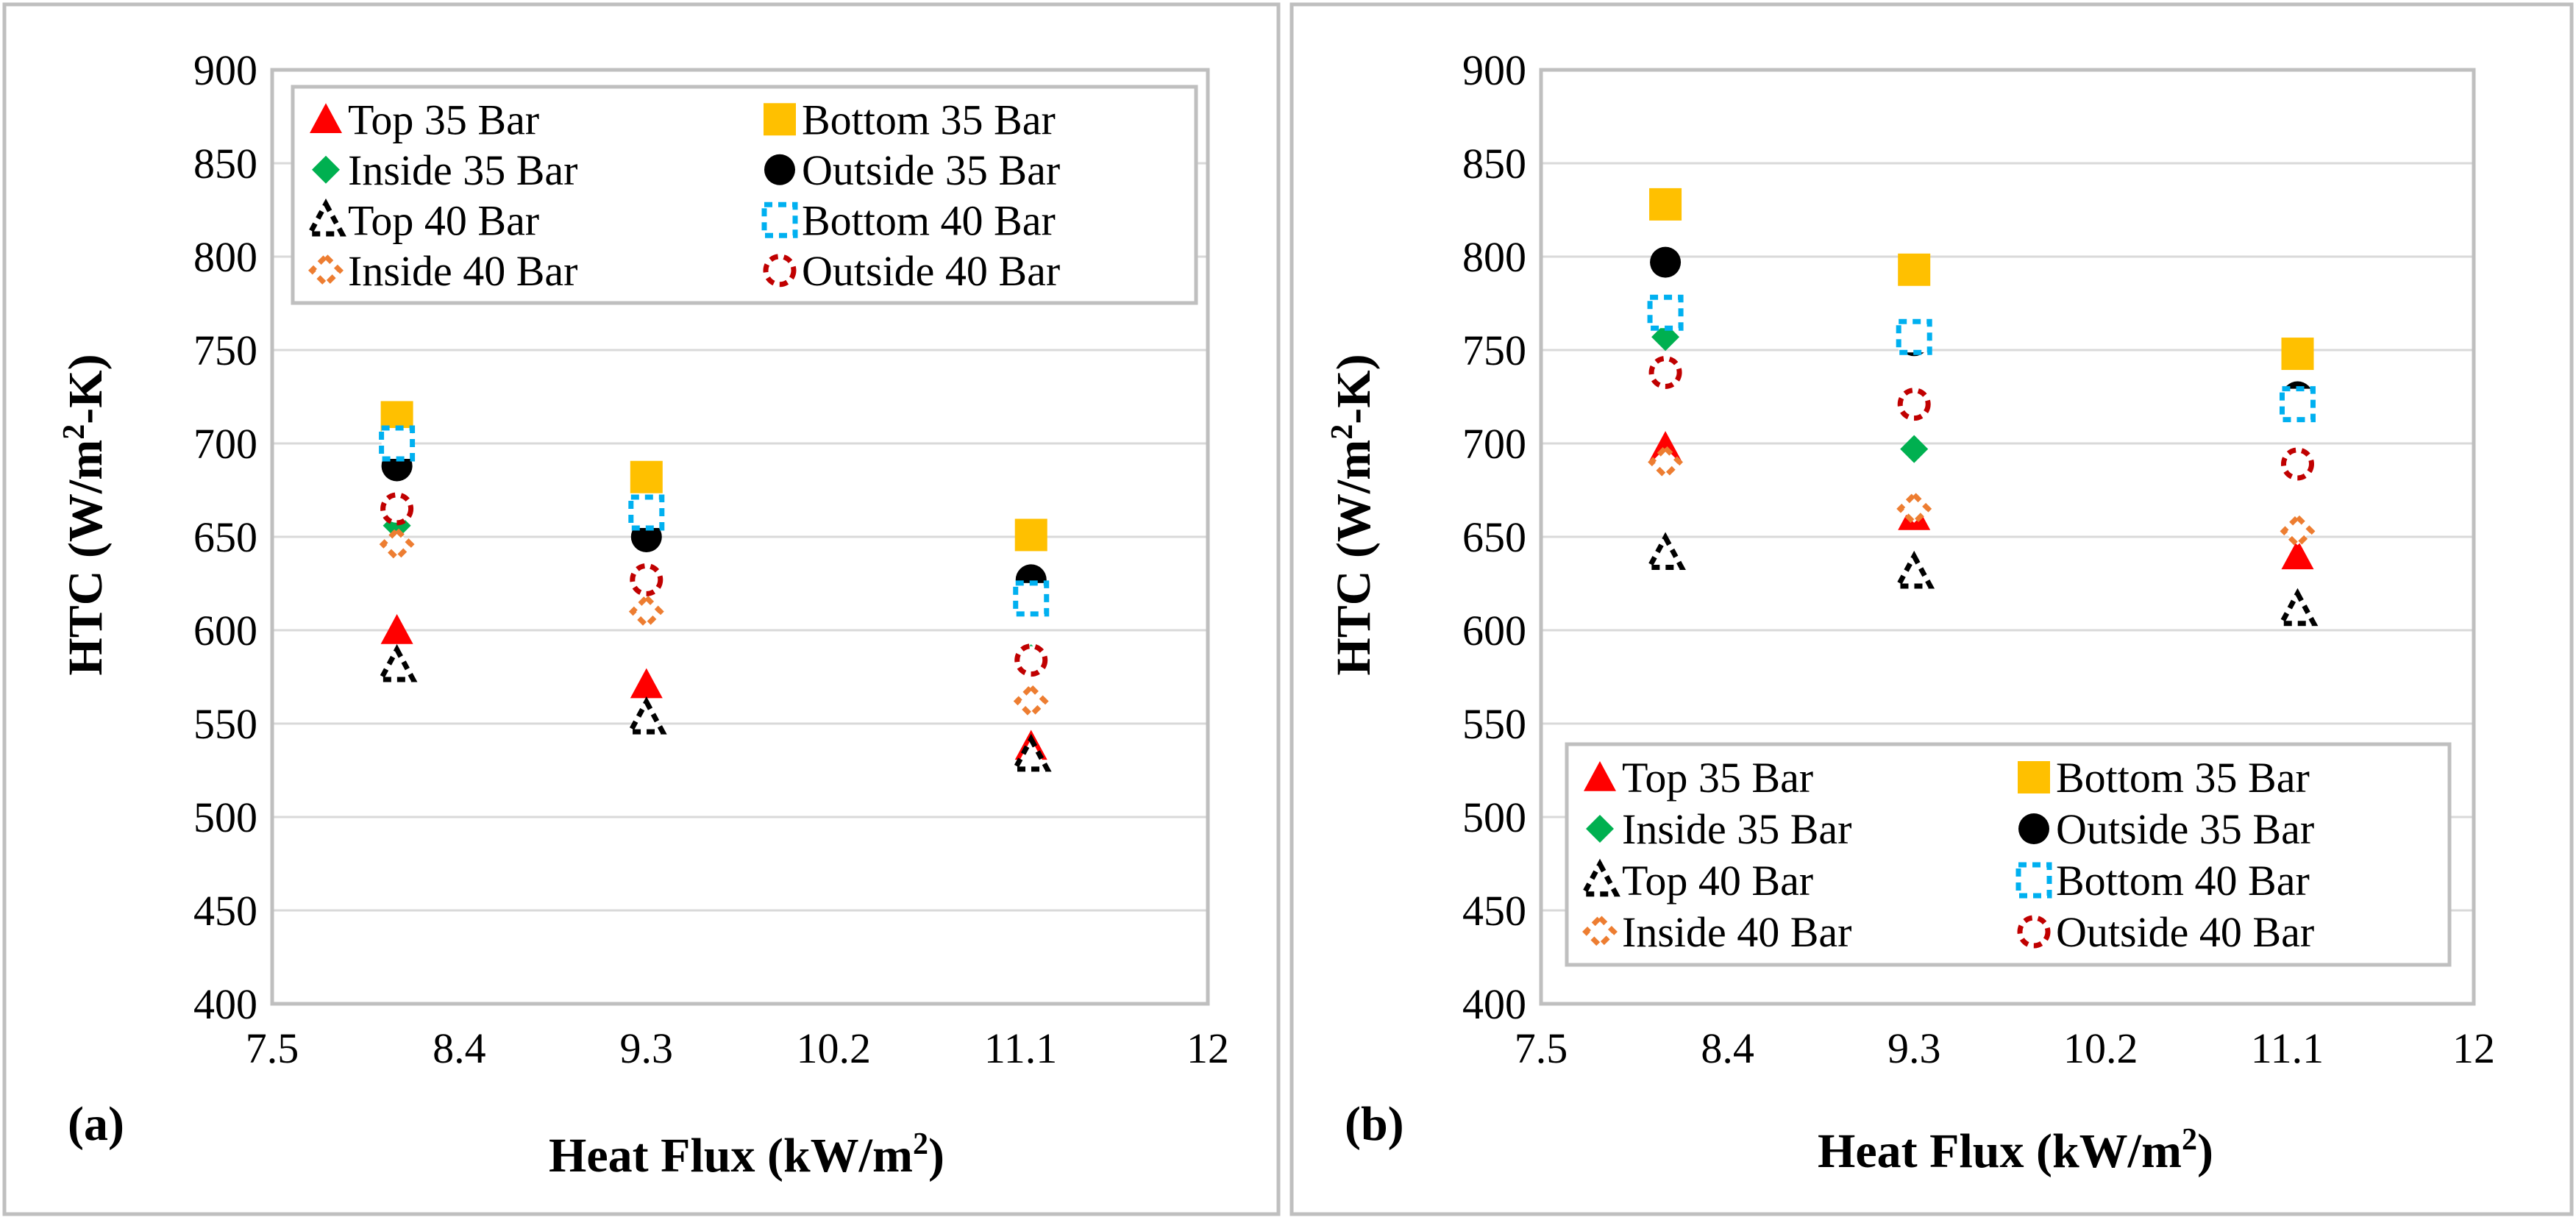 This screenshot has height=1220, width=2576. I want to click on panel-b-legend-item-inside-40-bar: Inside 40 Bar, so click(1717, 932).